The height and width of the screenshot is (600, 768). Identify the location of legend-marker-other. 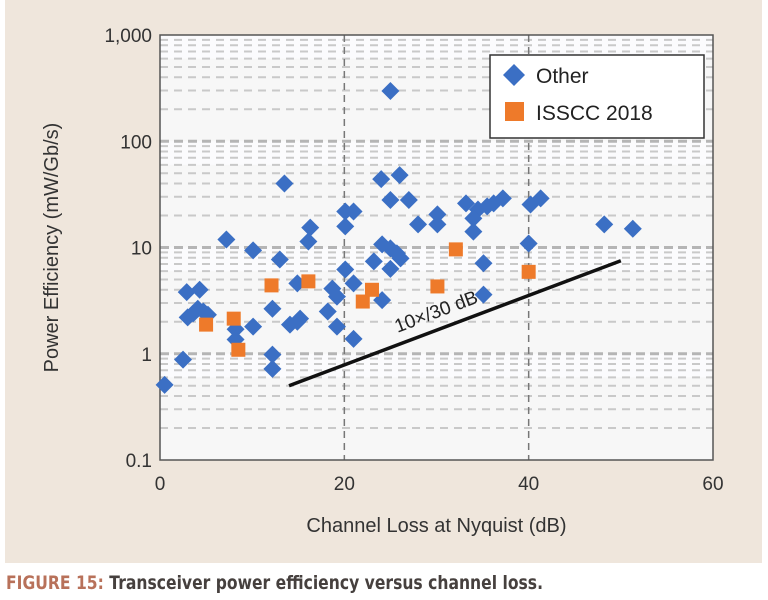
(514, 75).